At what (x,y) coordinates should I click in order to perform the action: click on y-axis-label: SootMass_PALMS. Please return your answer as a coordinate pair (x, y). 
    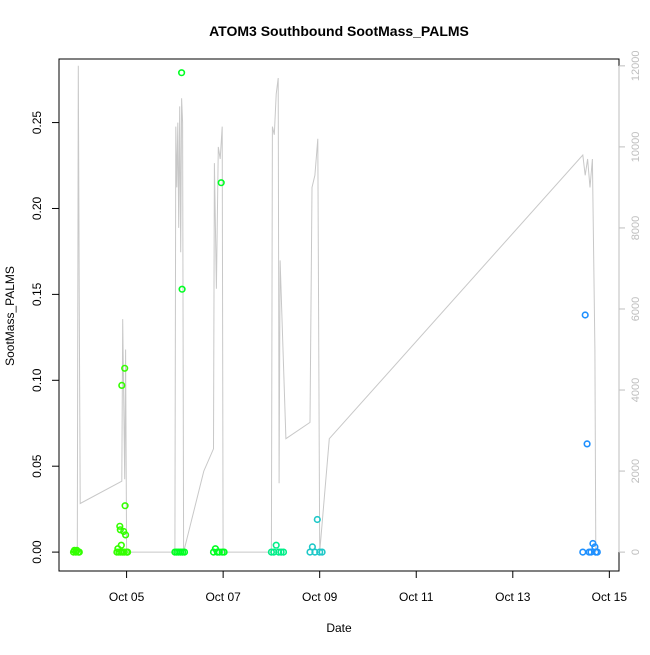
    Looking at the image, I should click on (10, 316).